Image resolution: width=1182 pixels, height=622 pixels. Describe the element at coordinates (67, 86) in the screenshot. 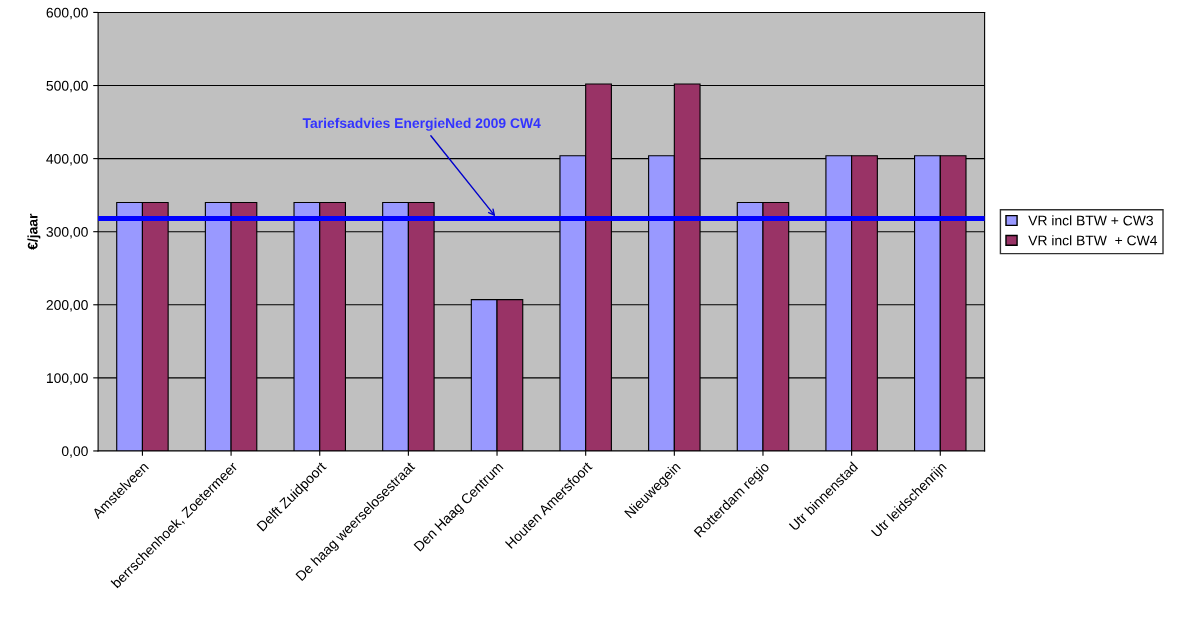

I see `y-tick-label: 500,00` at that location.